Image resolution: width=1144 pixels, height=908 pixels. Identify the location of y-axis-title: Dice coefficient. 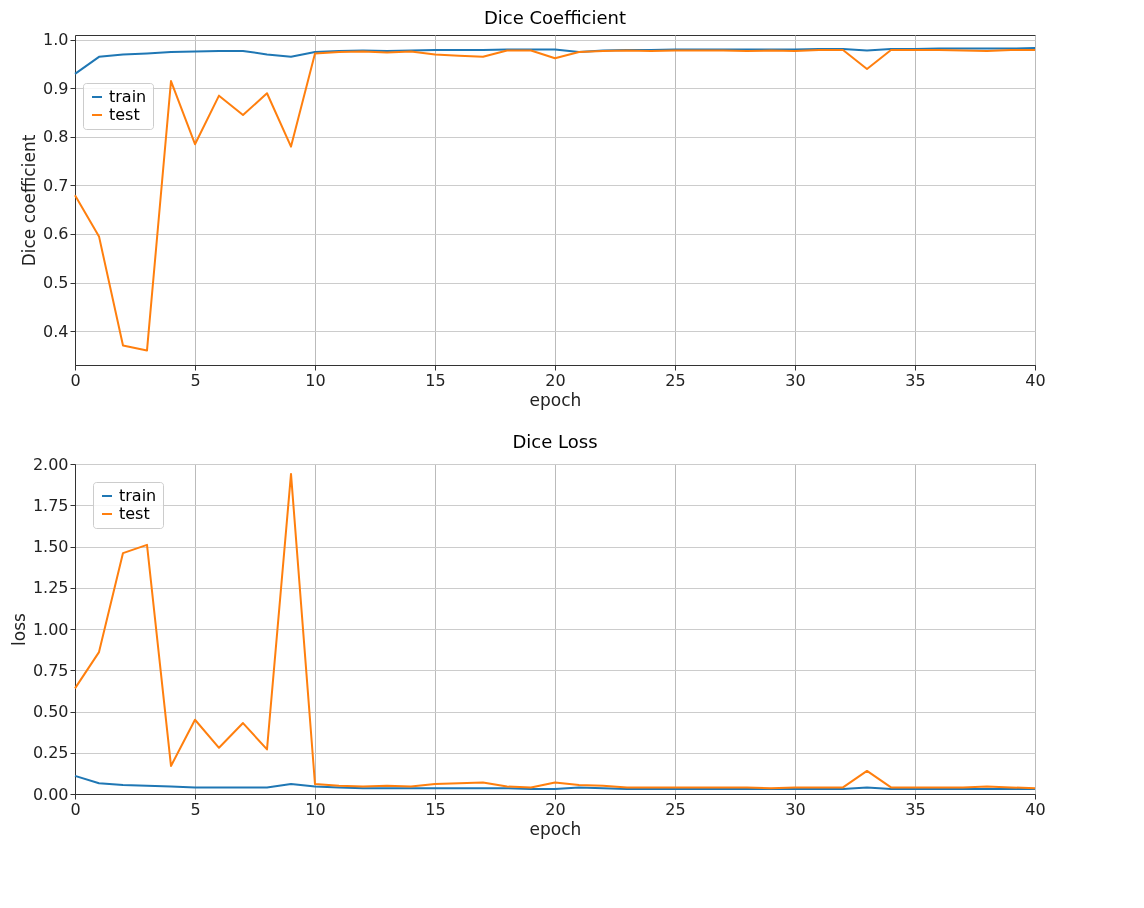
(29, 200).